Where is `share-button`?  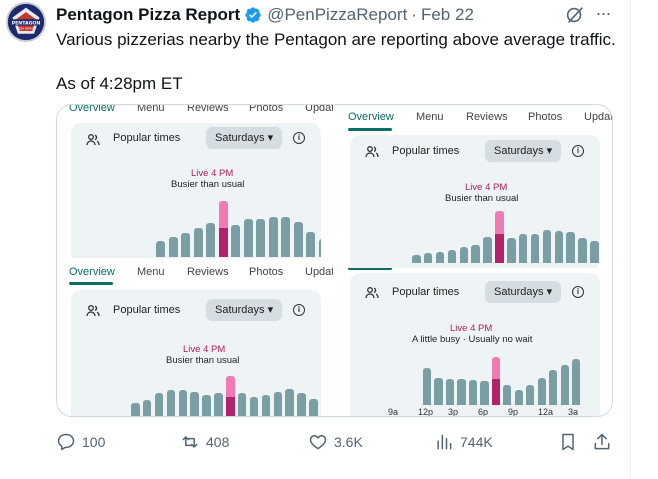
share-button is located at coordinates (605, 442).